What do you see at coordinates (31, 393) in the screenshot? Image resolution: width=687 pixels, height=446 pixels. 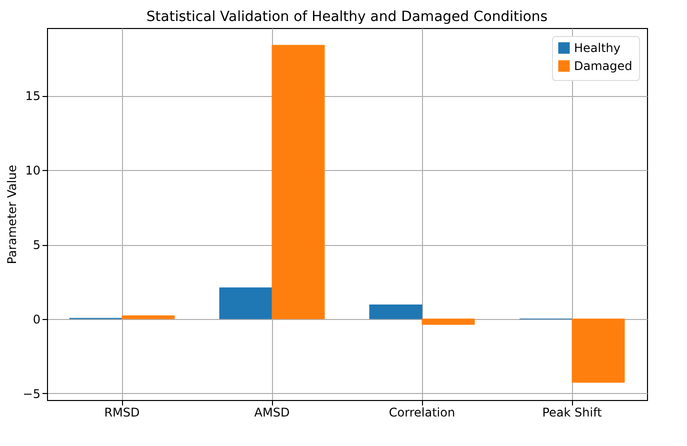 I see `y-tick-label: −5` at bounding box center [31, 393].